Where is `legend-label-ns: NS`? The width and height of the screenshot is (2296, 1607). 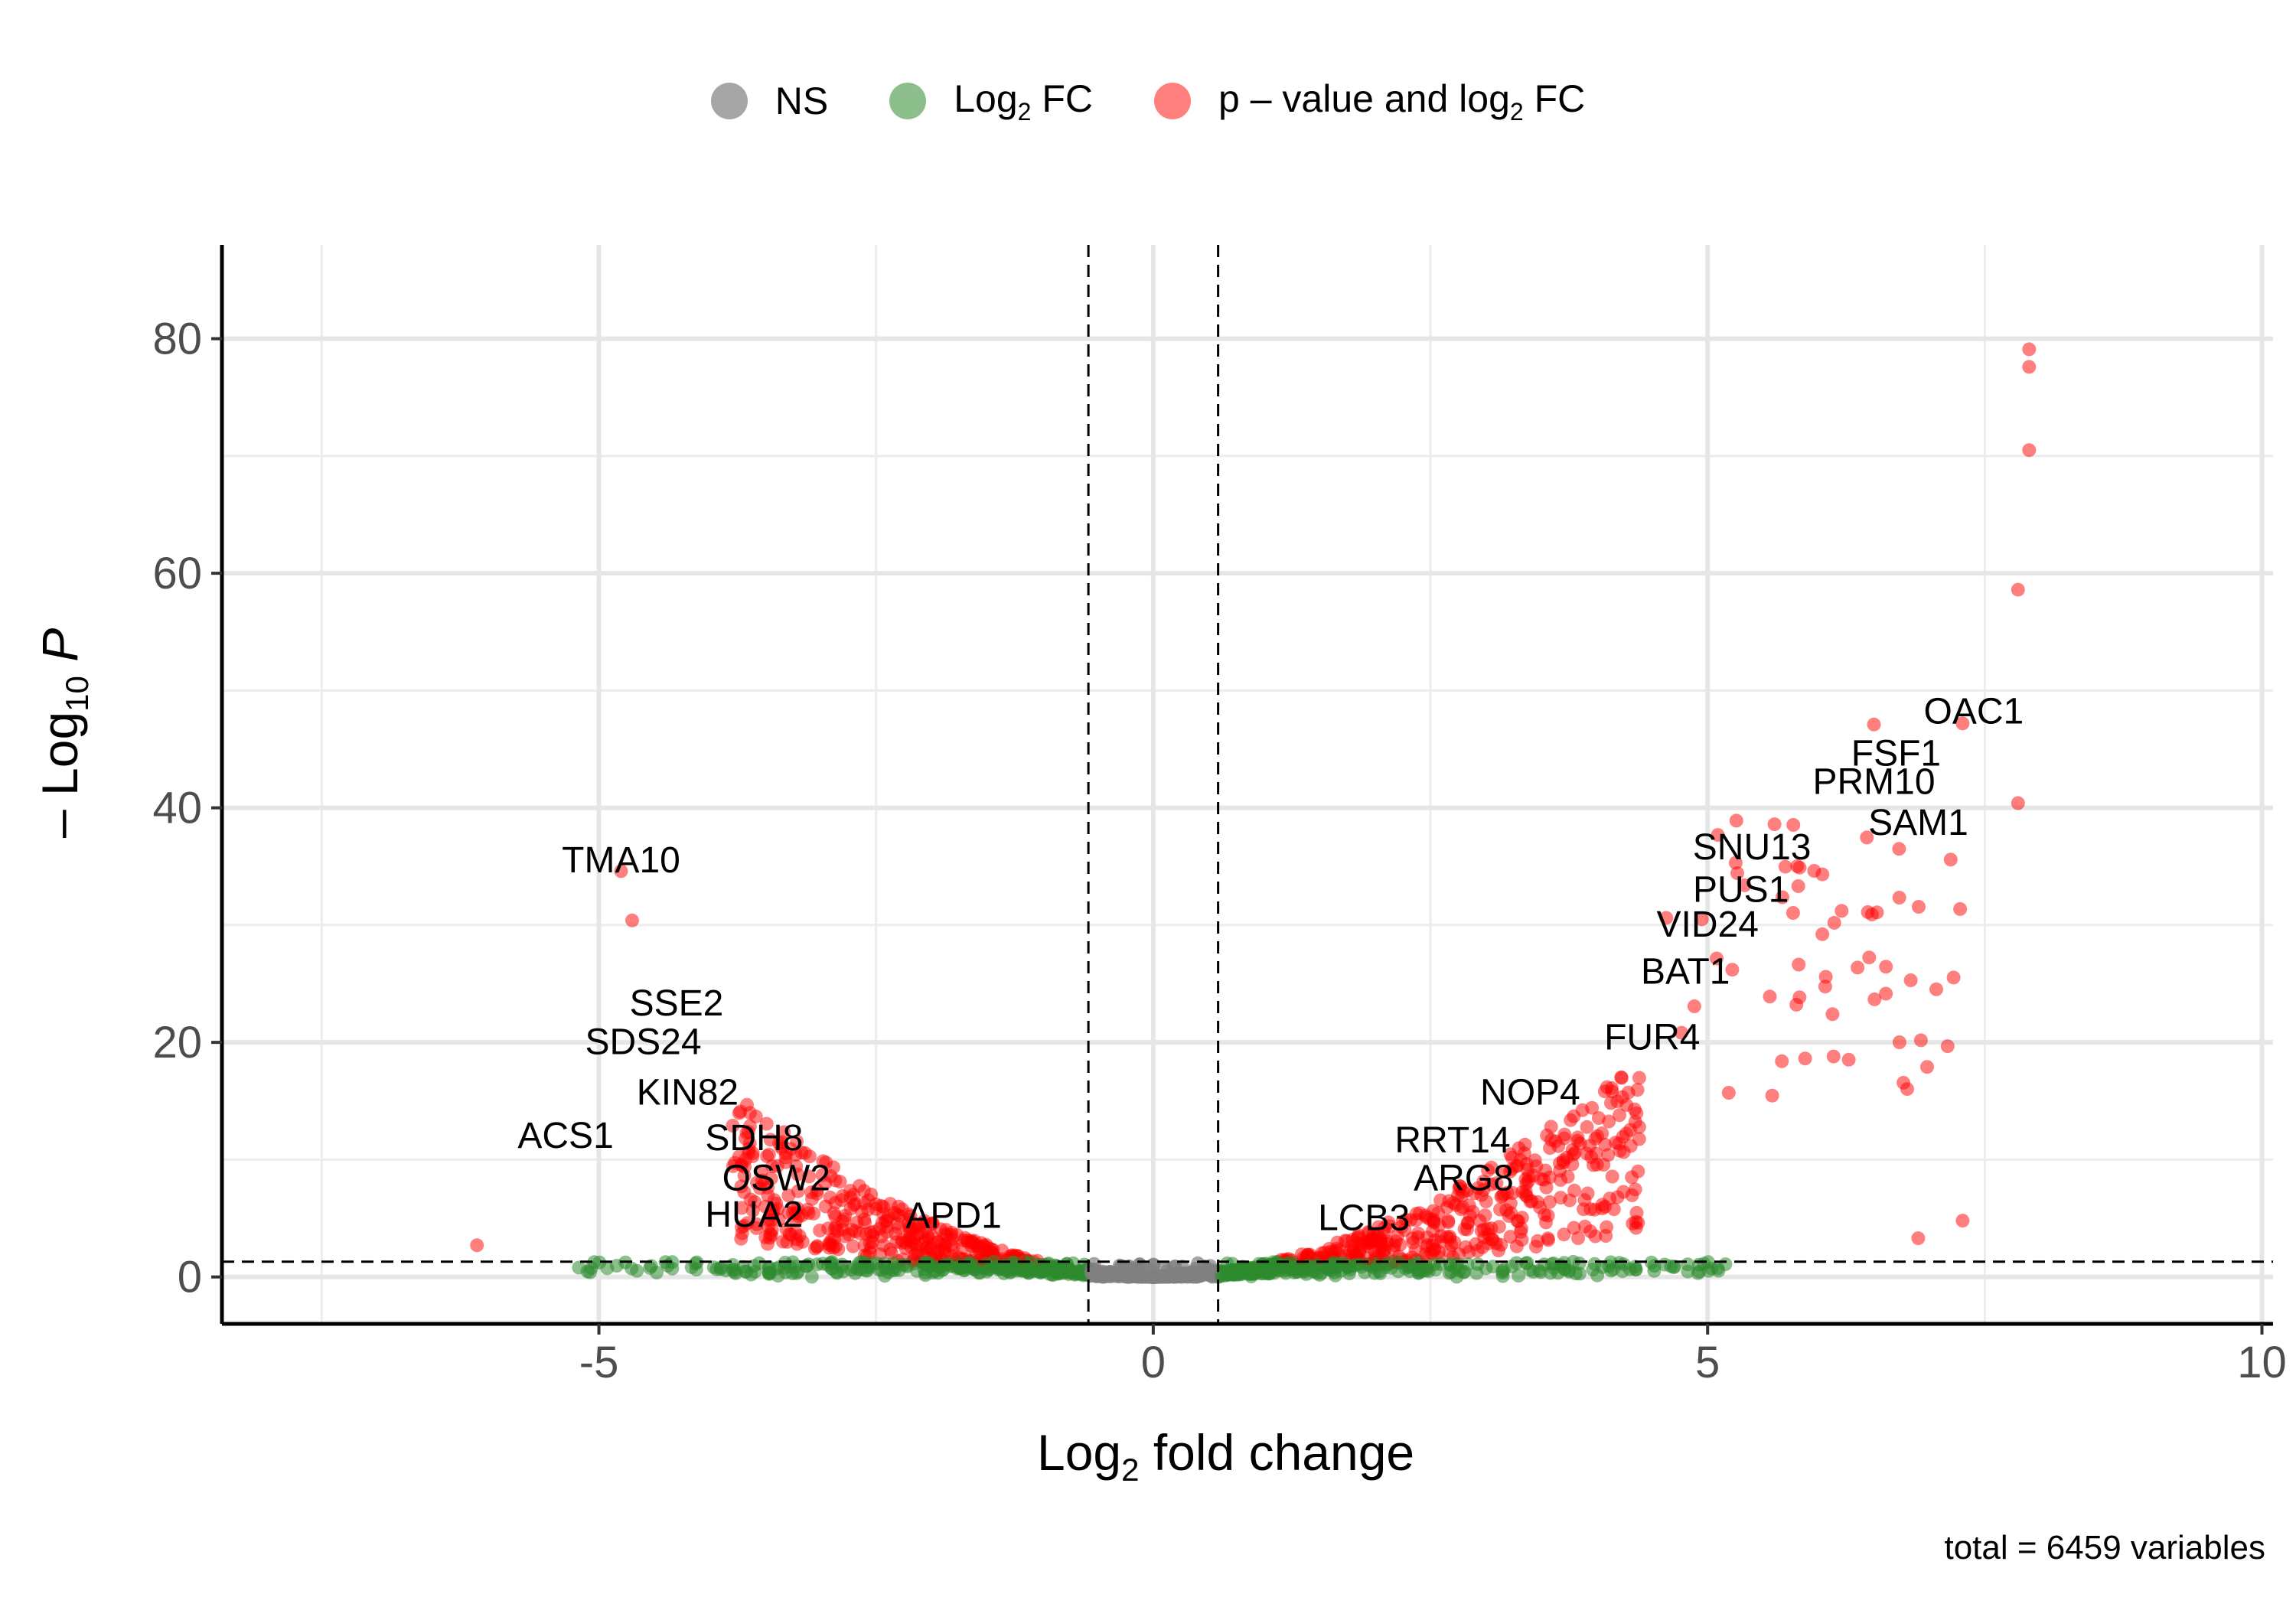 legend-label-ns: NS is located at coordinates (802, 101).